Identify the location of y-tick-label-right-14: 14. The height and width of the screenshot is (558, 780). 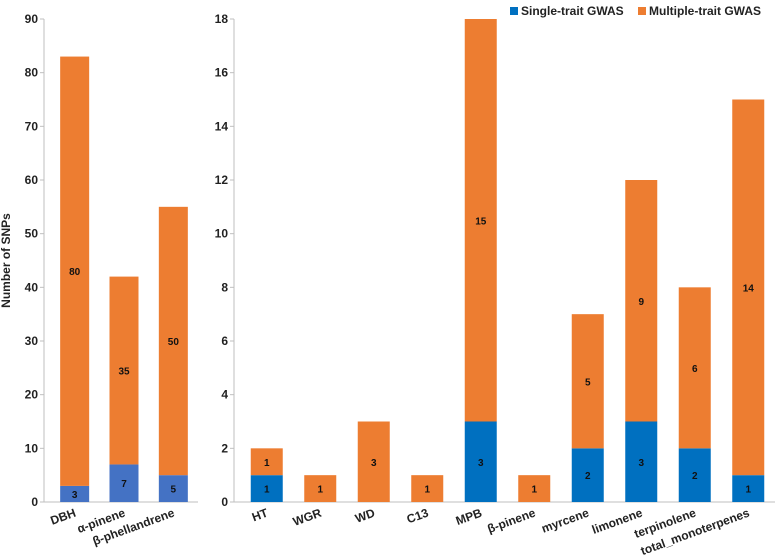
(222, 126).